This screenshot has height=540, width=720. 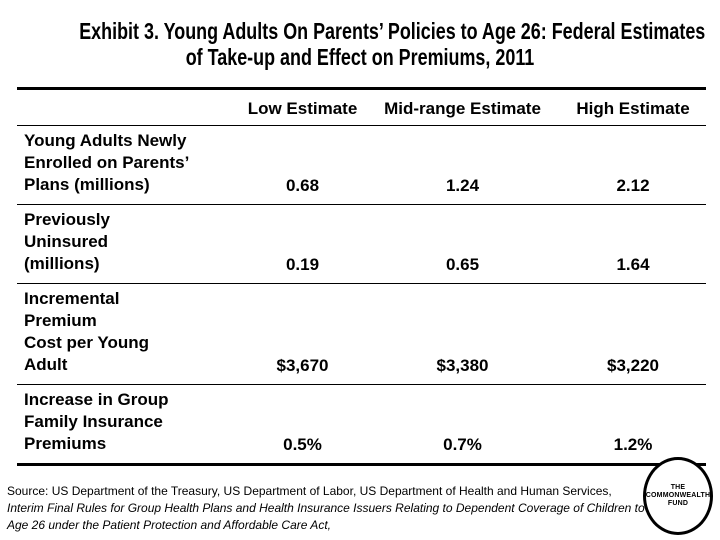 I want to click on commonwealth-fund-logo: THE COMMONWEALTH FUND, so click(x=678, y=496).